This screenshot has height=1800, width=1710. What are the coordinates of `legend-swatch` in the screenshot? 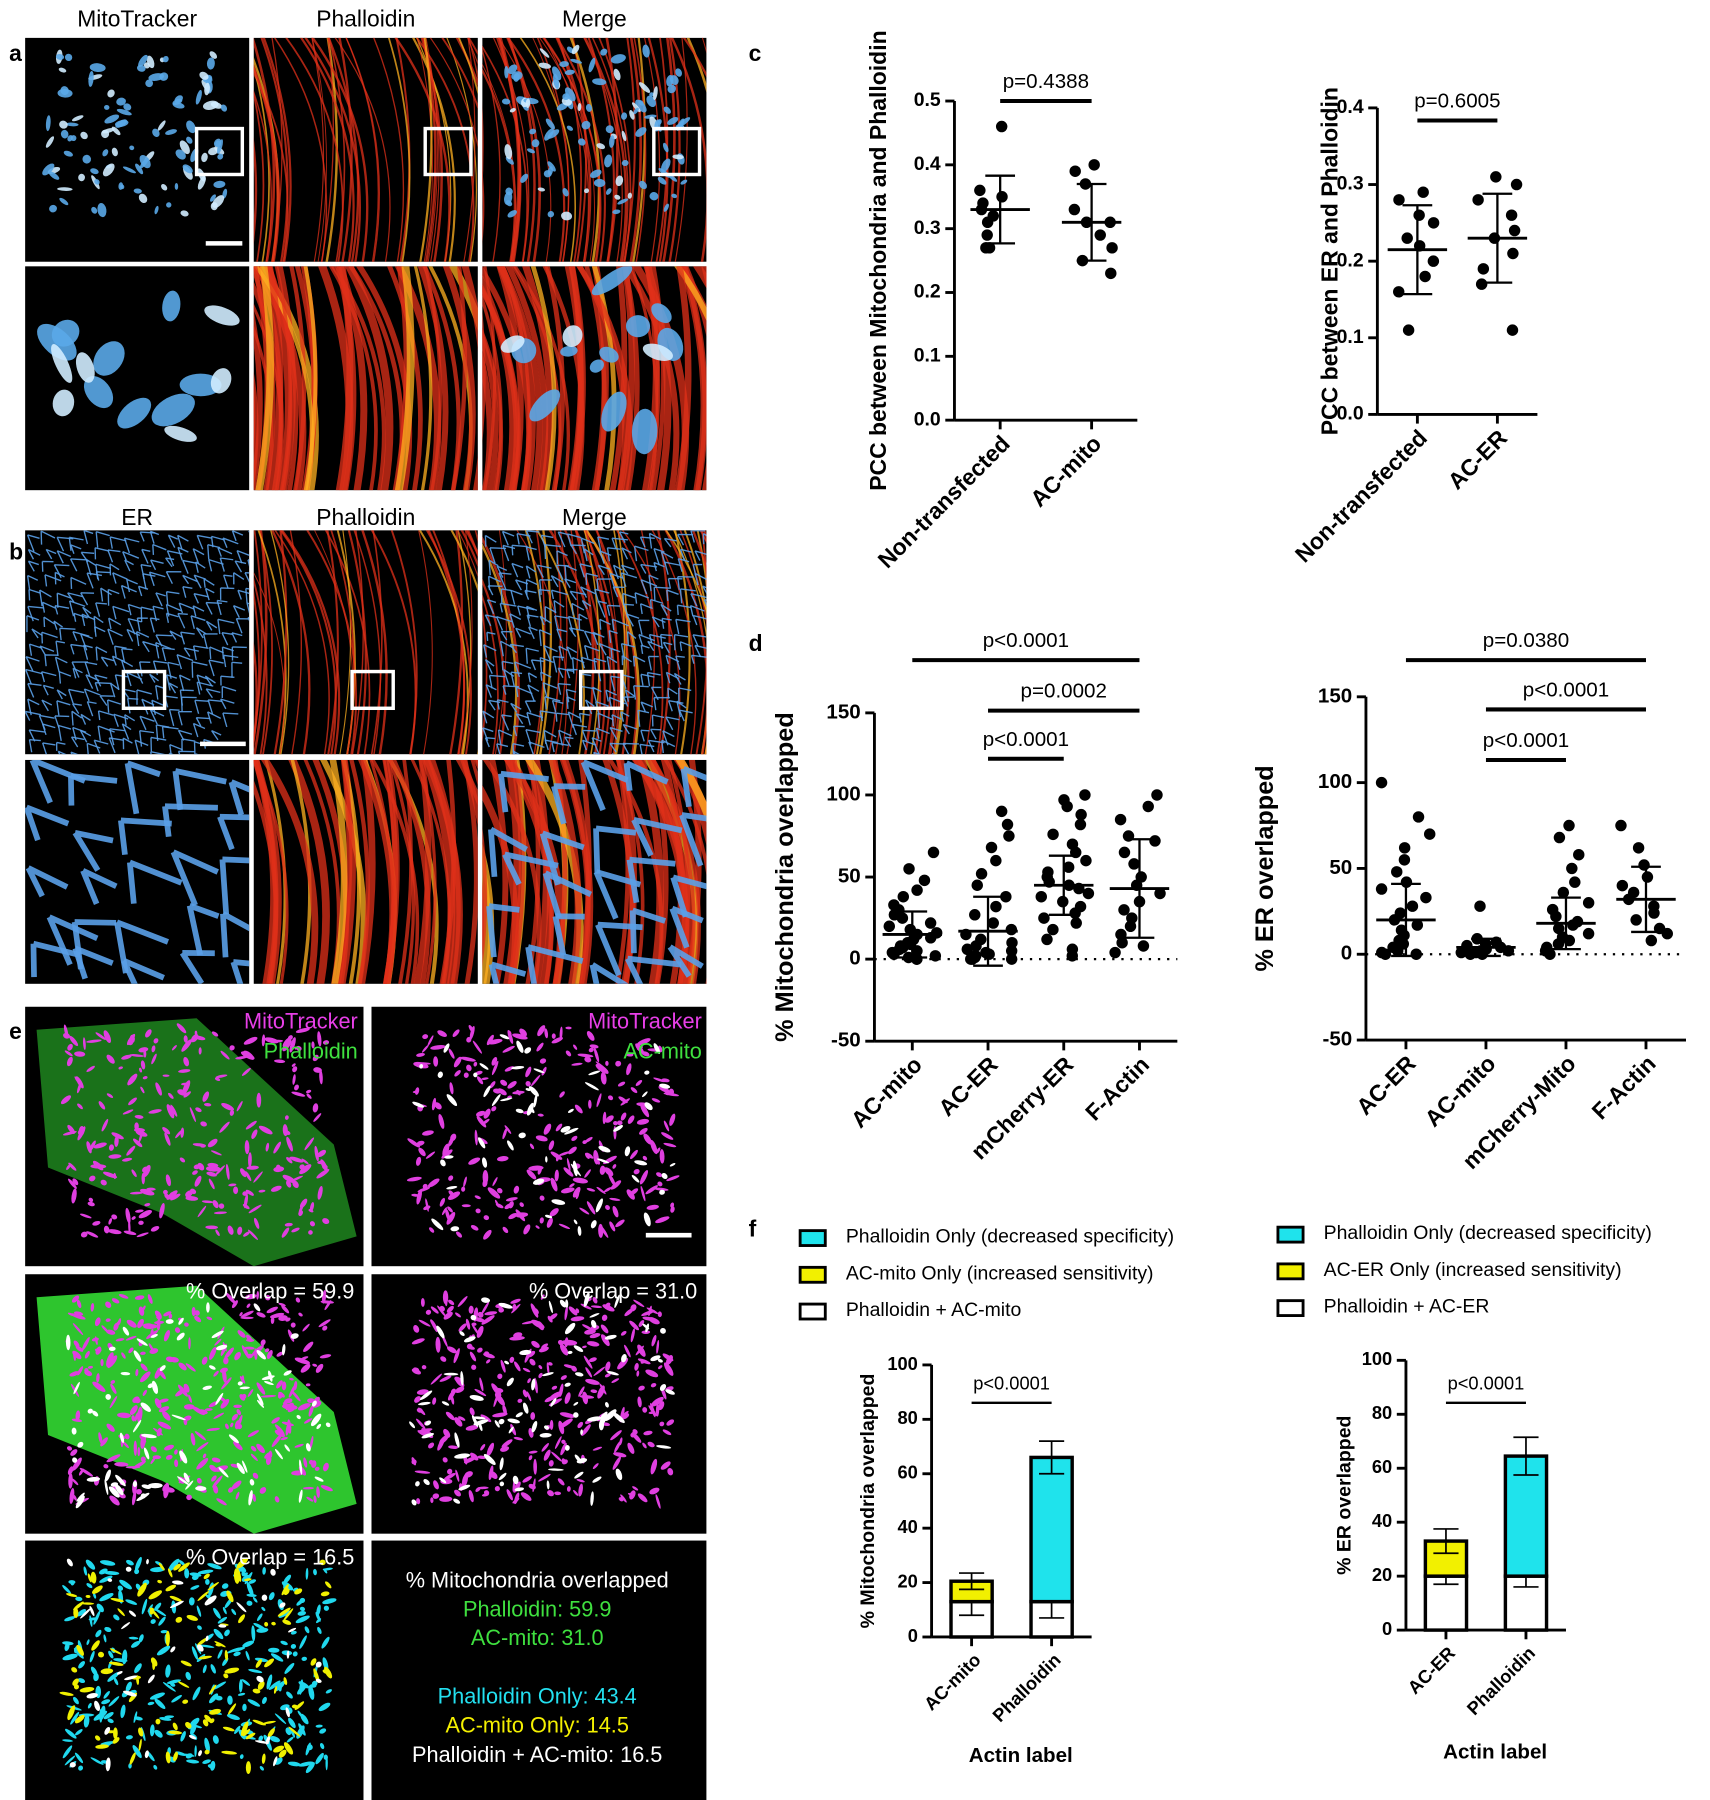 It's located at (812, 1238).